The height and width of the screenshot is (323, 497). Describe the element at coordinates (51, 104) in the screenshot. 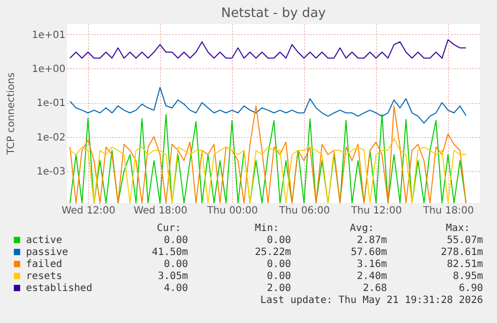

I see `y-tick-label: 1e-01` at that location.